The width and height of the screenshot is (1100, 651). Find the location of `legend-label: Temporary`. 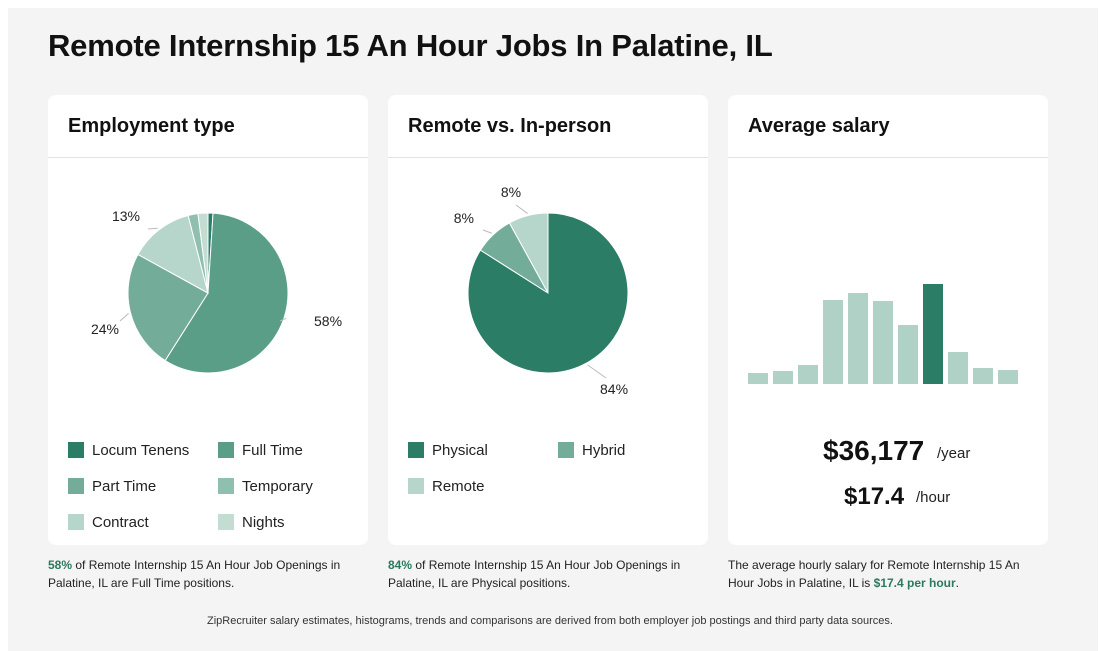

legend-label: Temporary is located at coordinates (277, 486).